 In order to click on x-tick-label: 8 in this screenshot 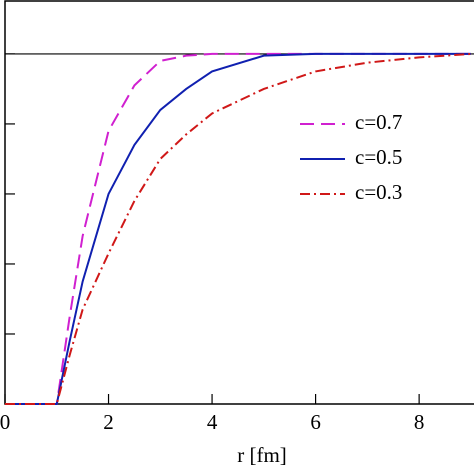, I will do `click(419, 422)`.